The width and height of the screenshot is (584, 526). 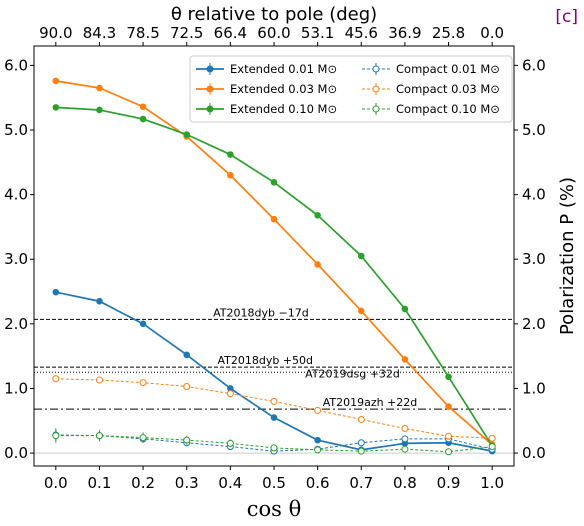 What do you see at coordinates (230, 33) in the screenshot?
I see `top-tick-label: 66.4` at bounding box center [230, 33].